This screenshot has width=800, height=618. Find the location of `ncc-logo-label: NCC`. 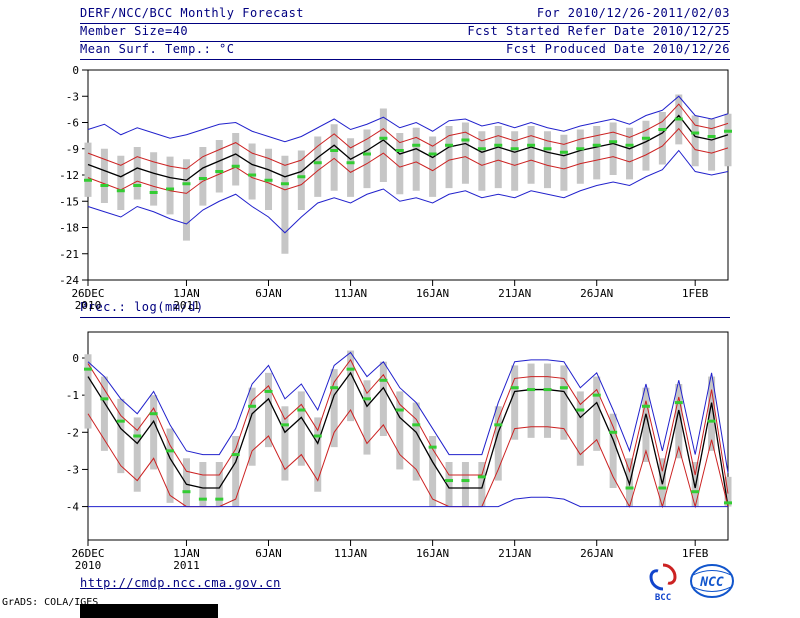

ncc-logo-label: NCC is located at coordinates (711, 582).